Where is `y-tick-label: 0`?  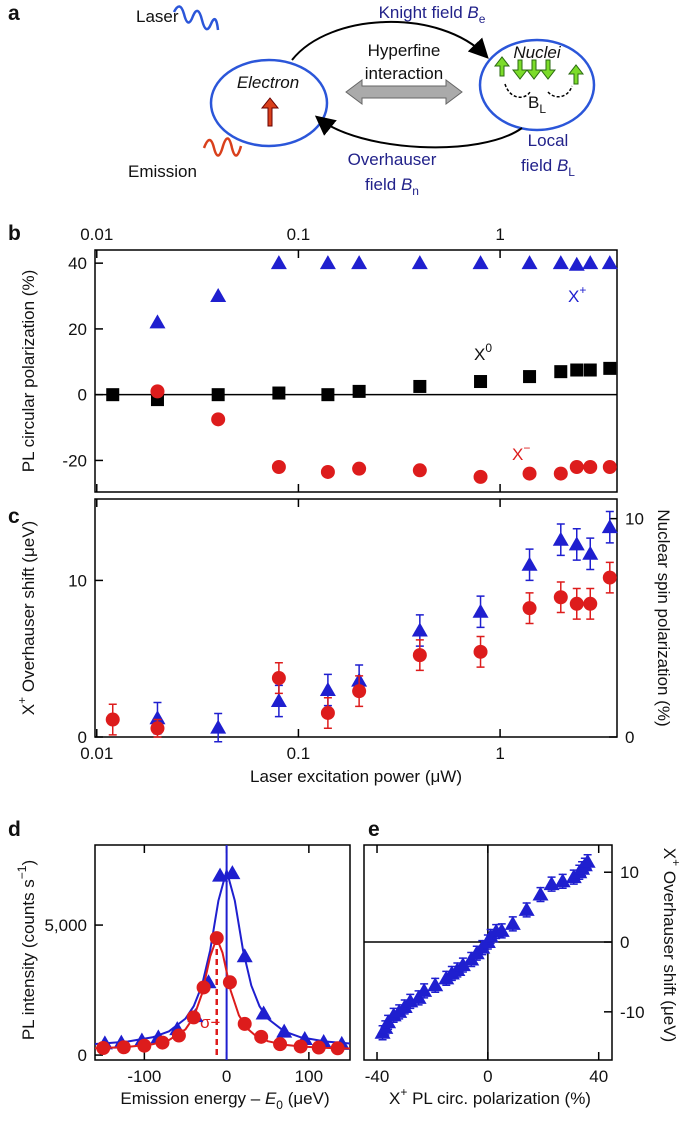
y-tick-label: 0 is located at coordinates (82, 737).